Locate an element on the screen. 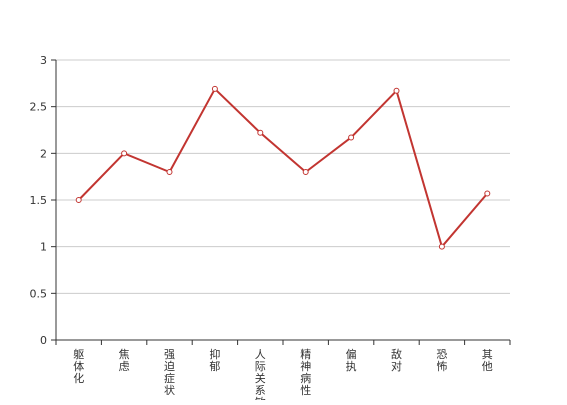 The image size is (567, 405). x-tick-label: 抑郁 is located at coordinates (214, 360).